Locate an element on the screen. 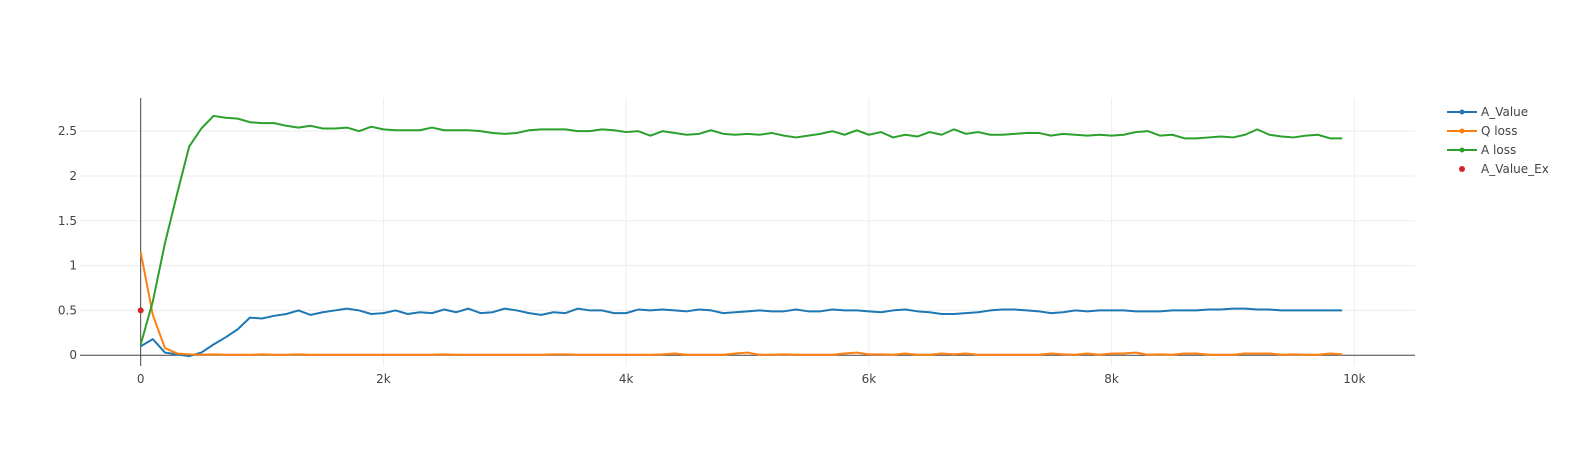 The image size is (1596, 454). y-tick-label: 2 is located at coordinates (73, 176).